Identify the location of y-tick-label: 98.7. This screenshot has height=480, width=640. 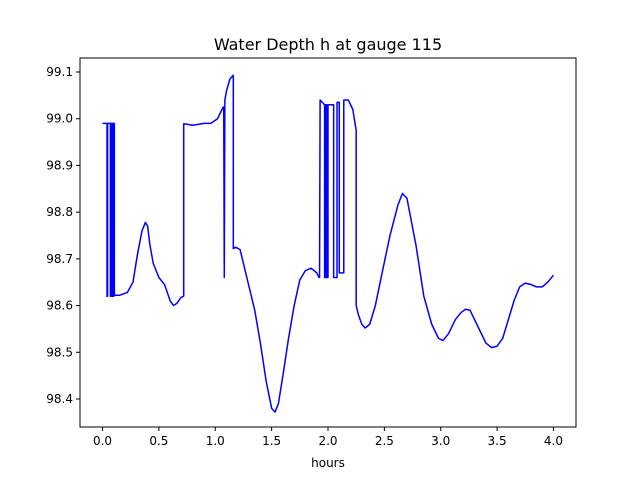
(59, 259).